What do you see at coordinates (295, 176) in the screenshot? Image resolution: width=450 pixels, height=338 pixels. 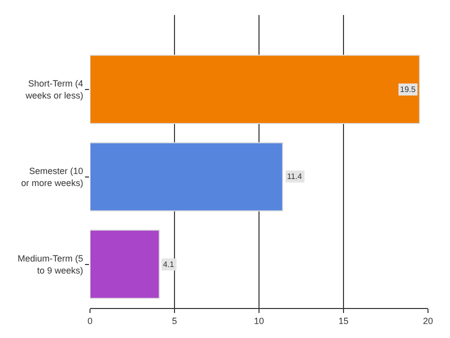 I see `data-label: 11.4` at bounding box center [295, 176].